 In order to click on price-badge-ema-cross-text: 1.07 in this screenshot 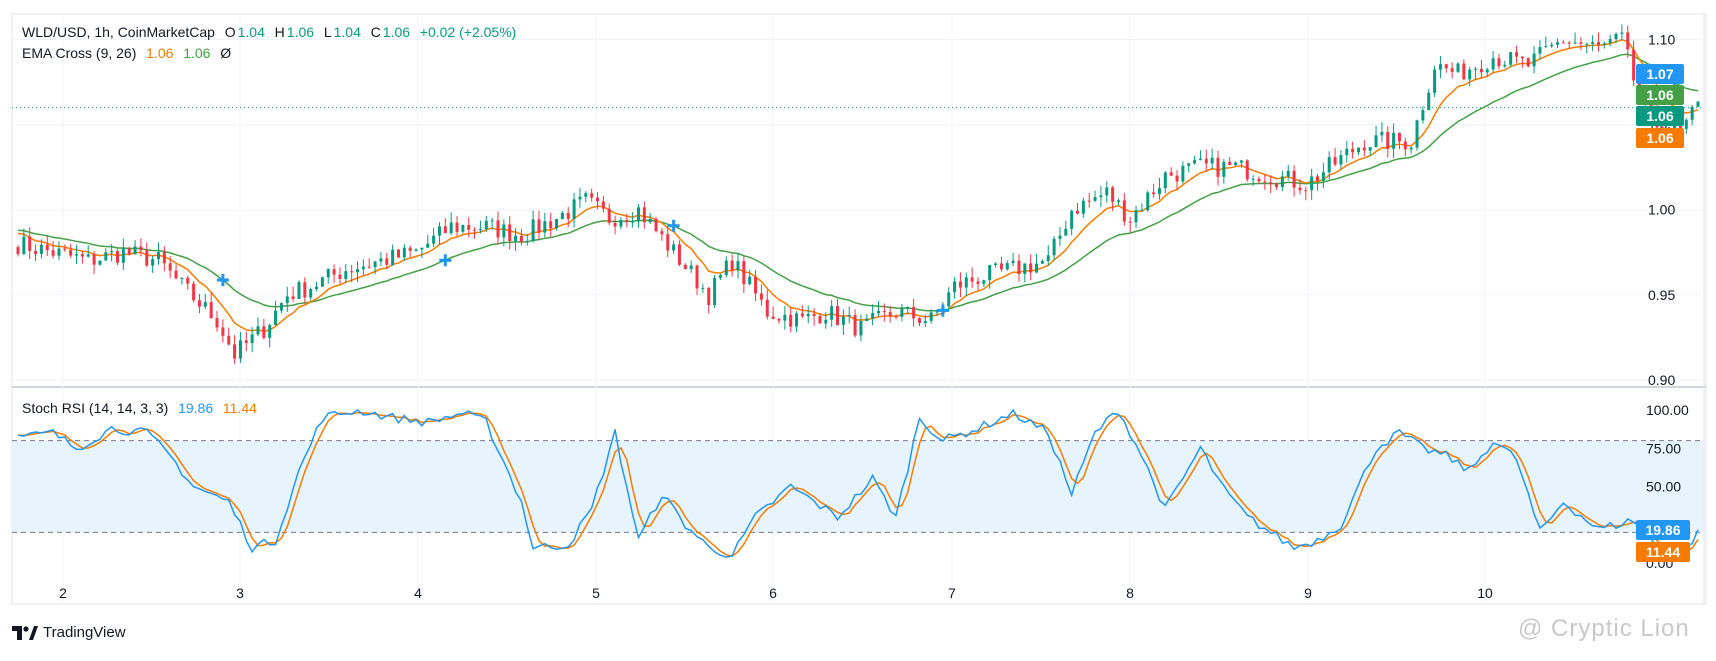, I will do `click(1659, 74)`.